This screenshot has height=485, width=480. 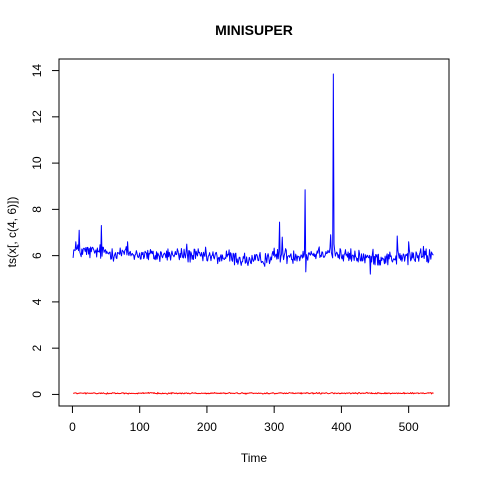 I want to click on x-tick-label: 100, so click(x=140, y=427).